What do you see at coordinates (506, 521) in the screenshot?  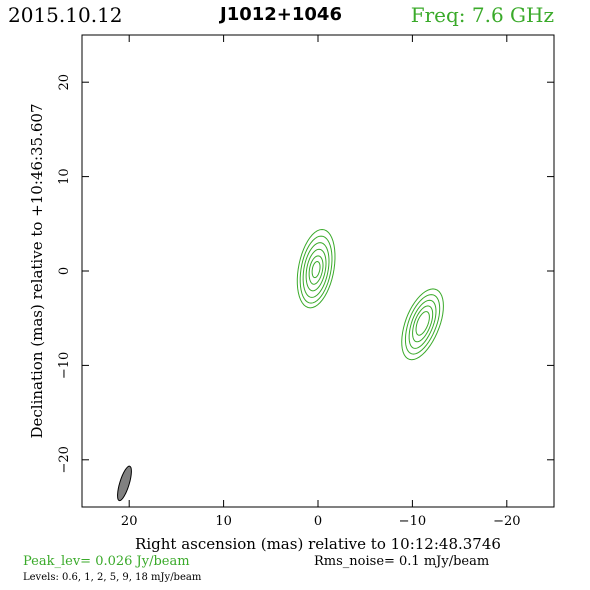 I see `x-tick-label: −20` at bounding box center [506, 521].